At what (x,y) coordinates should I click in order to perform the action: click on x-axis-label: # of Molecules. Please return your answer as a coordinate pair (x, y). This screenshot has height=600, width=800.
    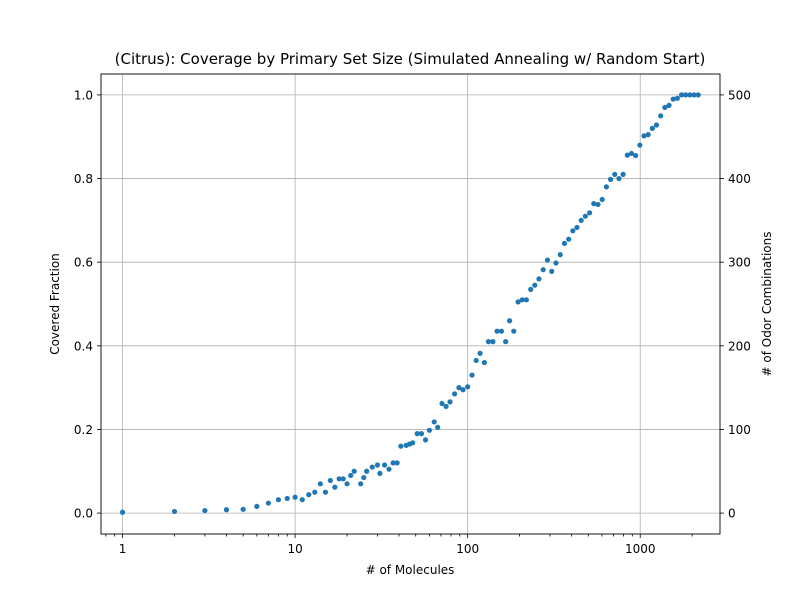
    Looking at the image, I should click on (410, 570).